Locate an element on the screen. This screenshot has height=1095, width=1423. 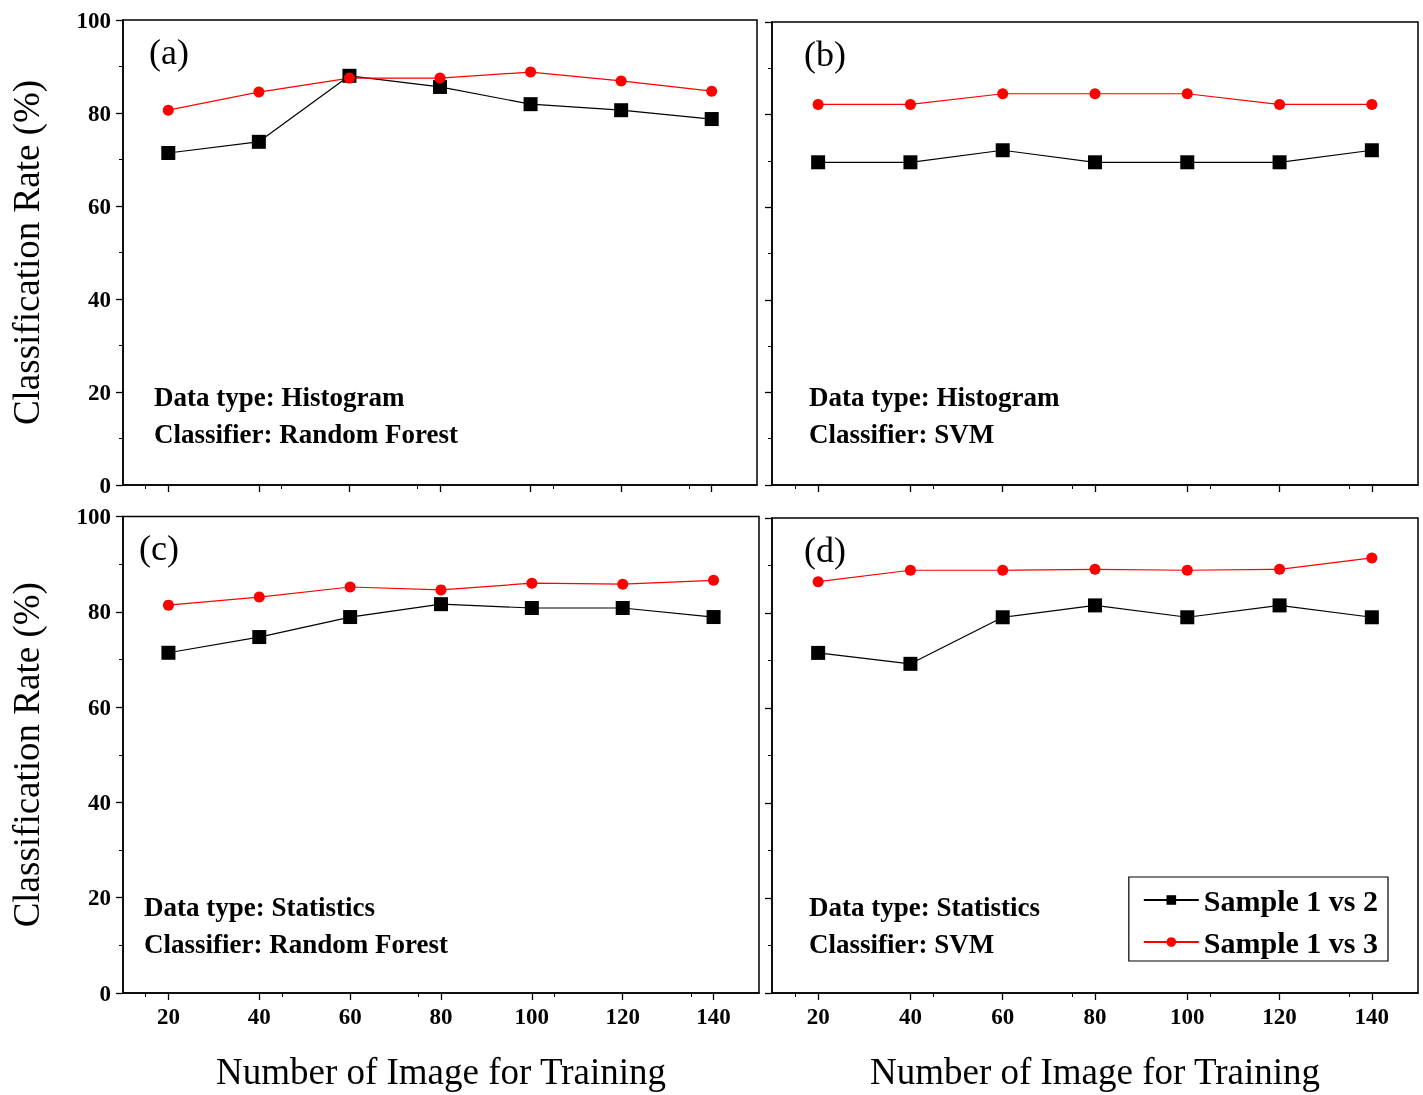
annotation: (b) is located at coordinates (825, 54).